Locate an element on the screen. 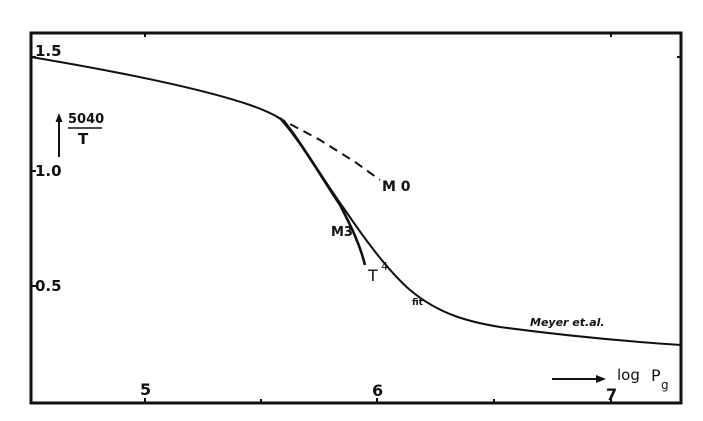 This screenshot has width=703, height=421. ylabel-denominator: T is located at coordinates (83, 139).